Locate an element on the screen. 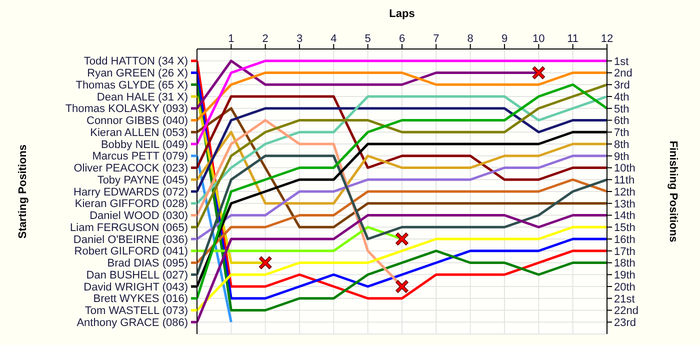 Image resolution: width=700 pixels, height=345 pixels. x-tick-label: 3 is located at coordinates (299, 39).